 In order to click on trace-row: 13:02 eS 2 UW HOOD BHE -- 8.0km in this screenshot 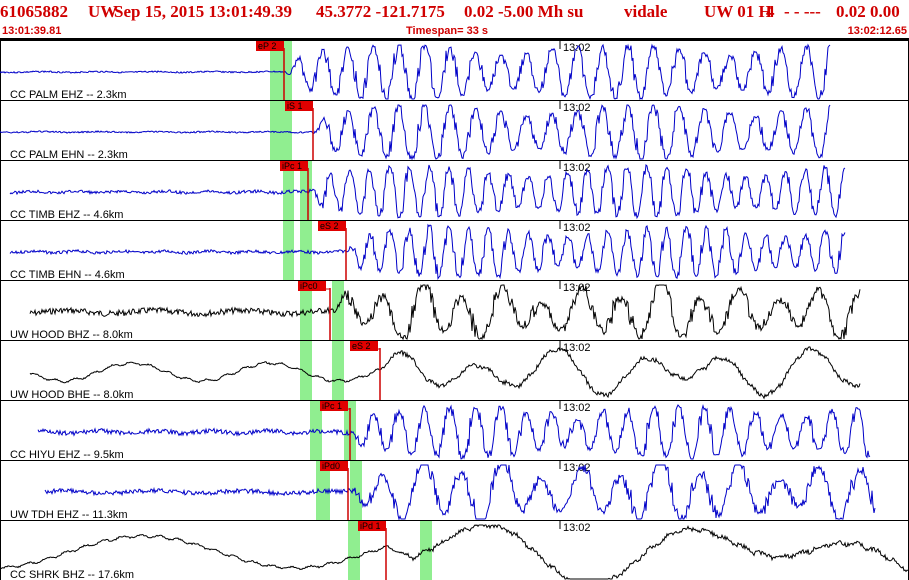, I will do `click(454, 371)`.